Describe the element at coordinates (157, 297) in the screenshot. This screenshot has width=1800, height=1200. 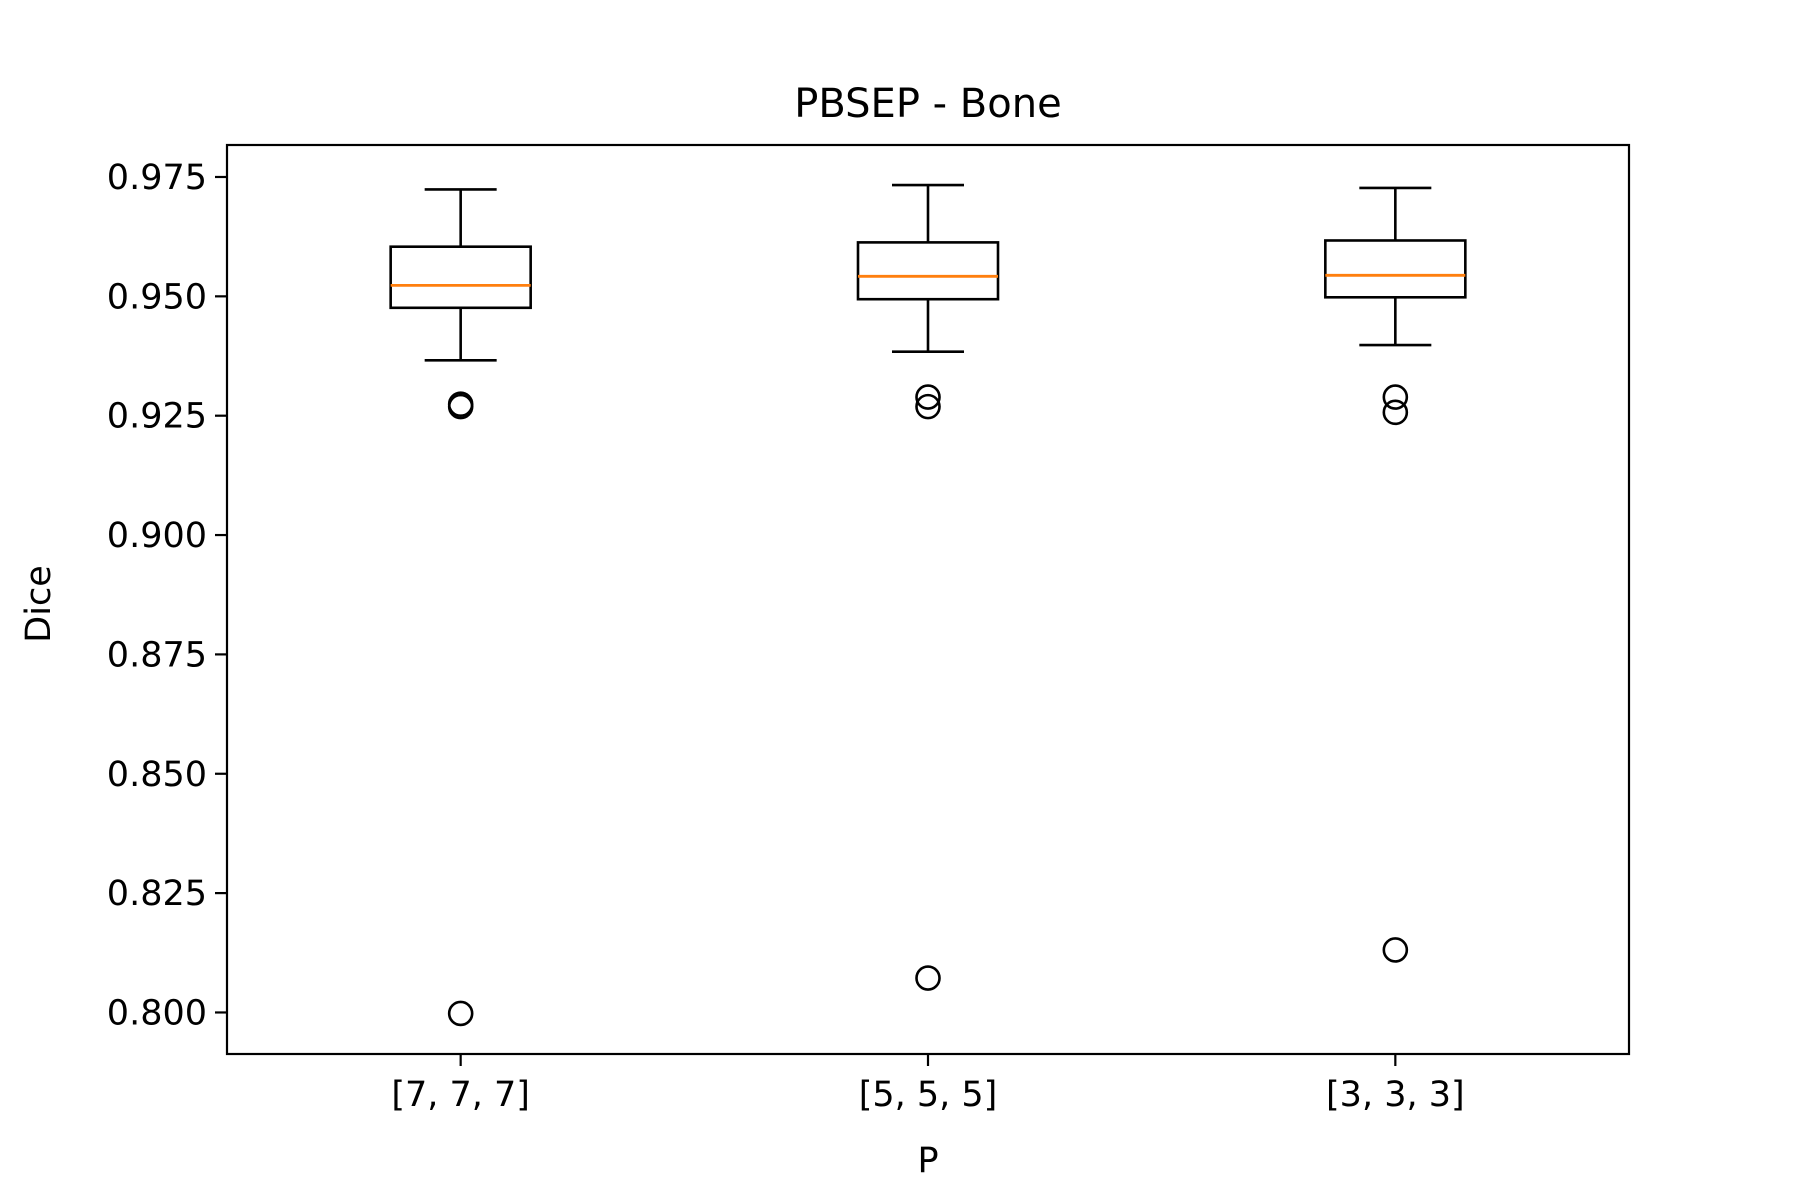
I see `y-tick-label: 0.950` at that location.